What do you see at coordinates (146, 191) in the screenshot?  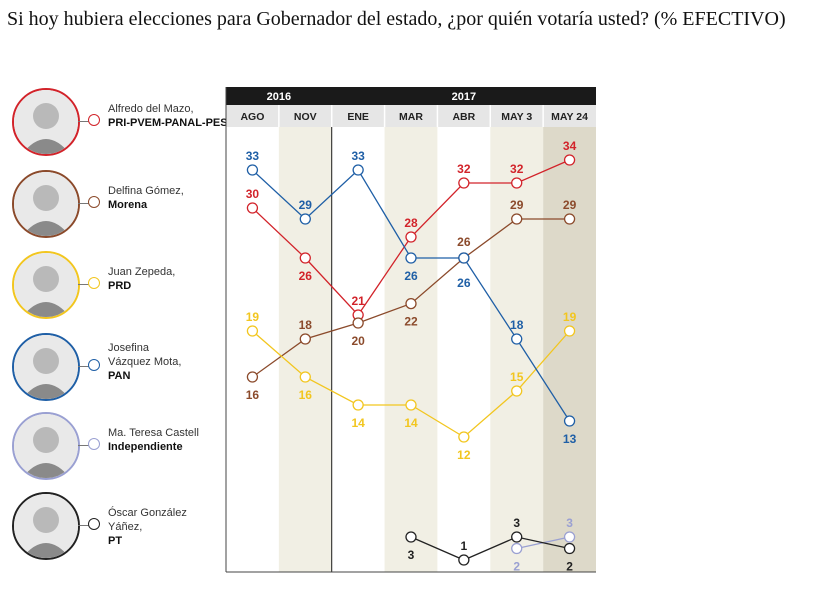 I see `candidate-name: Delfina Gómez,` at bounding box center [146, 191].